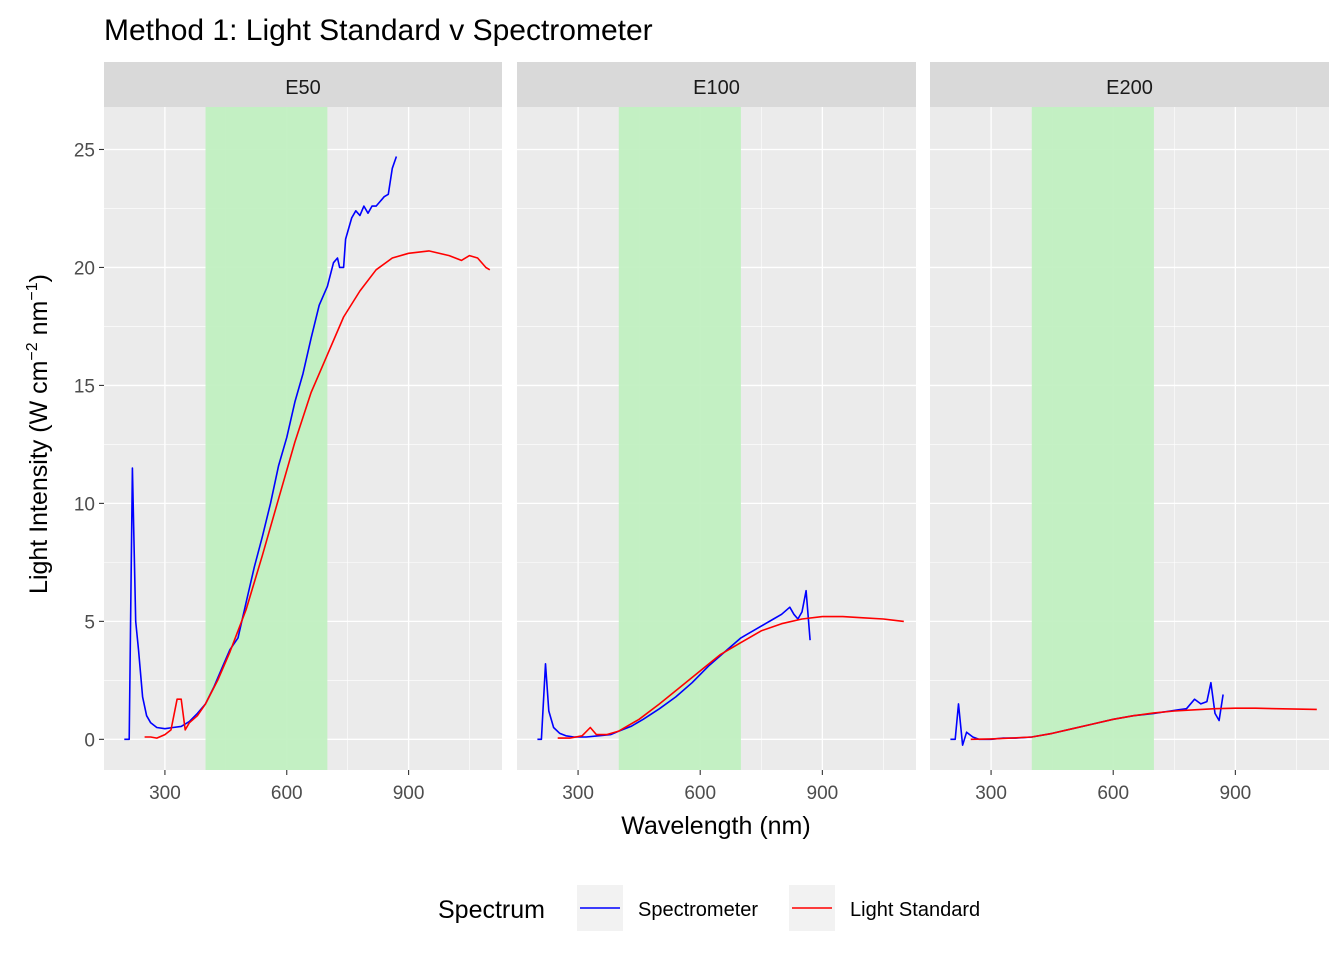  Describe the element at coordinates (89, 740) in the screenshot. I see `y-tick-label: 0` at that location.